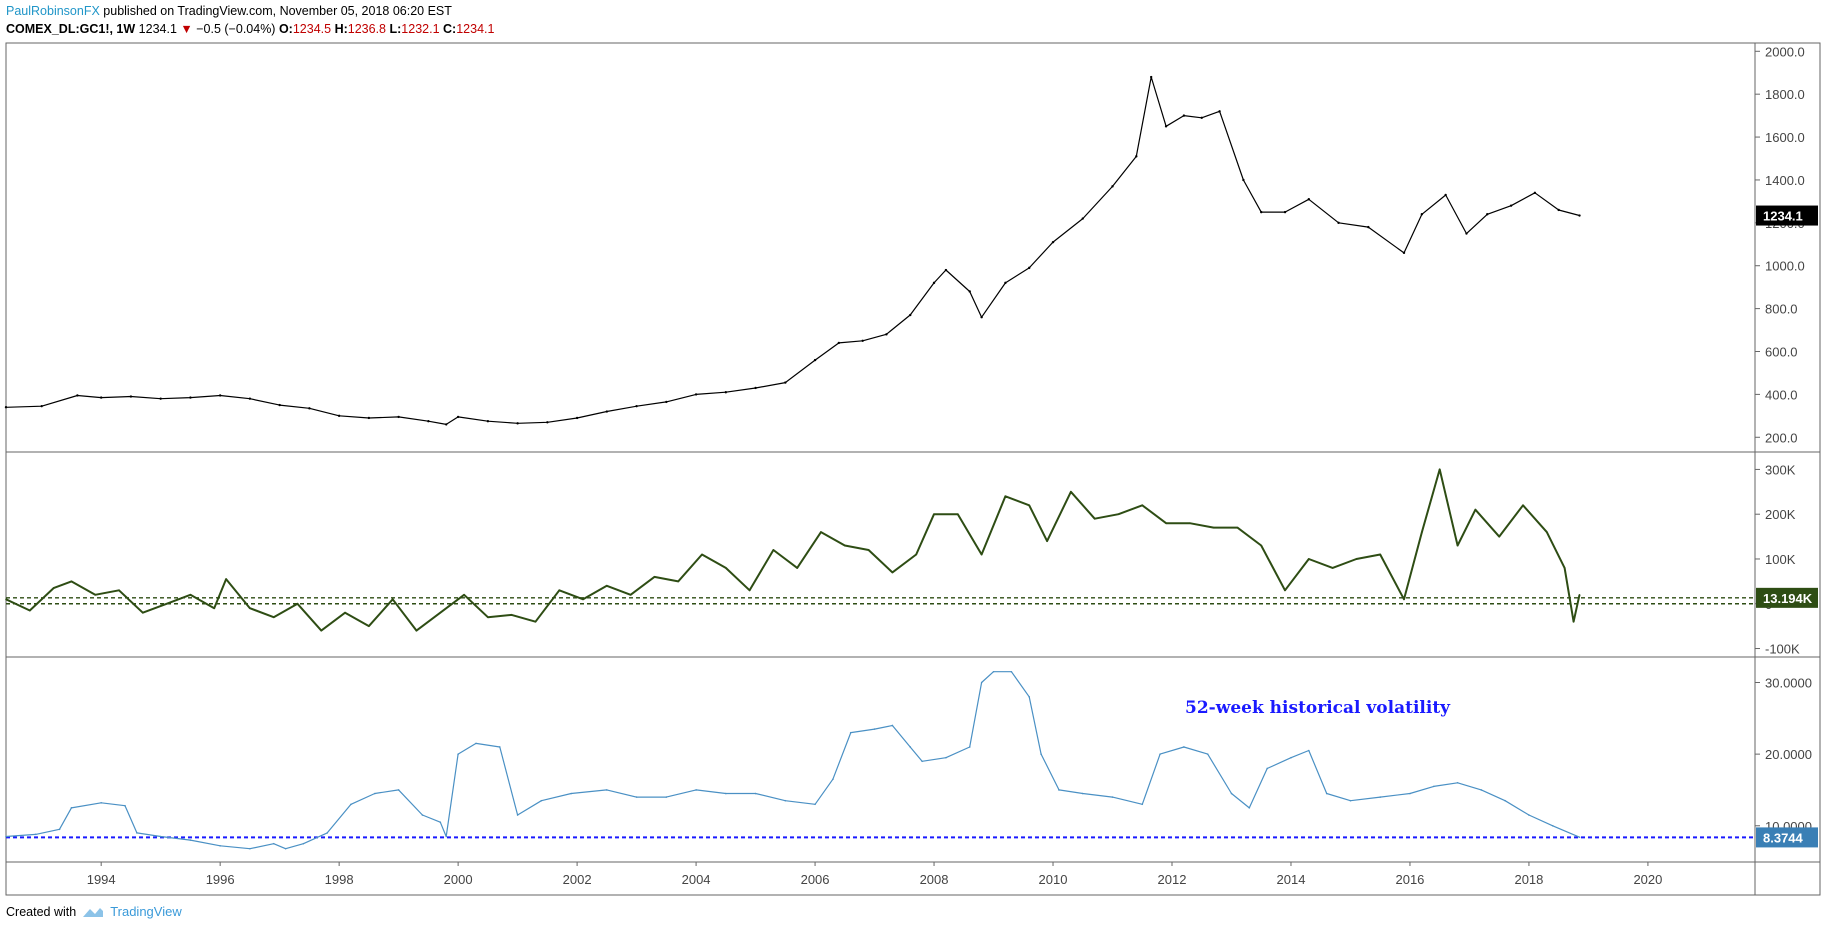 Image resolution: width=1828 pixels, height=930 pixels. I want to click on author-link: PaulRobinsonFX, so click(53, 11).